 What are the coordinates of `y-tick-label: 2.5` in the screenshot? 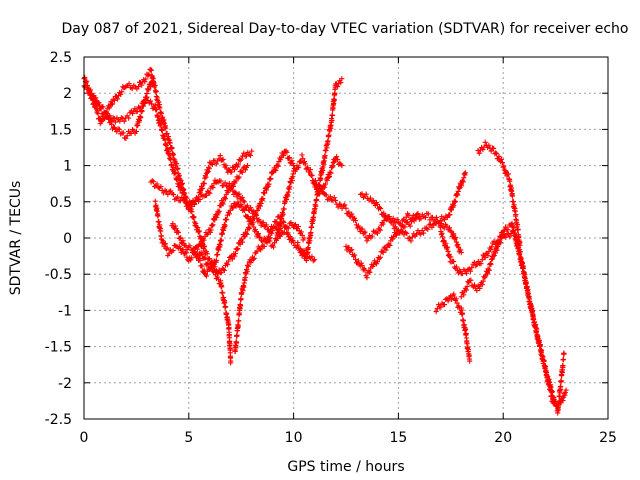 It's located at (61, 58).